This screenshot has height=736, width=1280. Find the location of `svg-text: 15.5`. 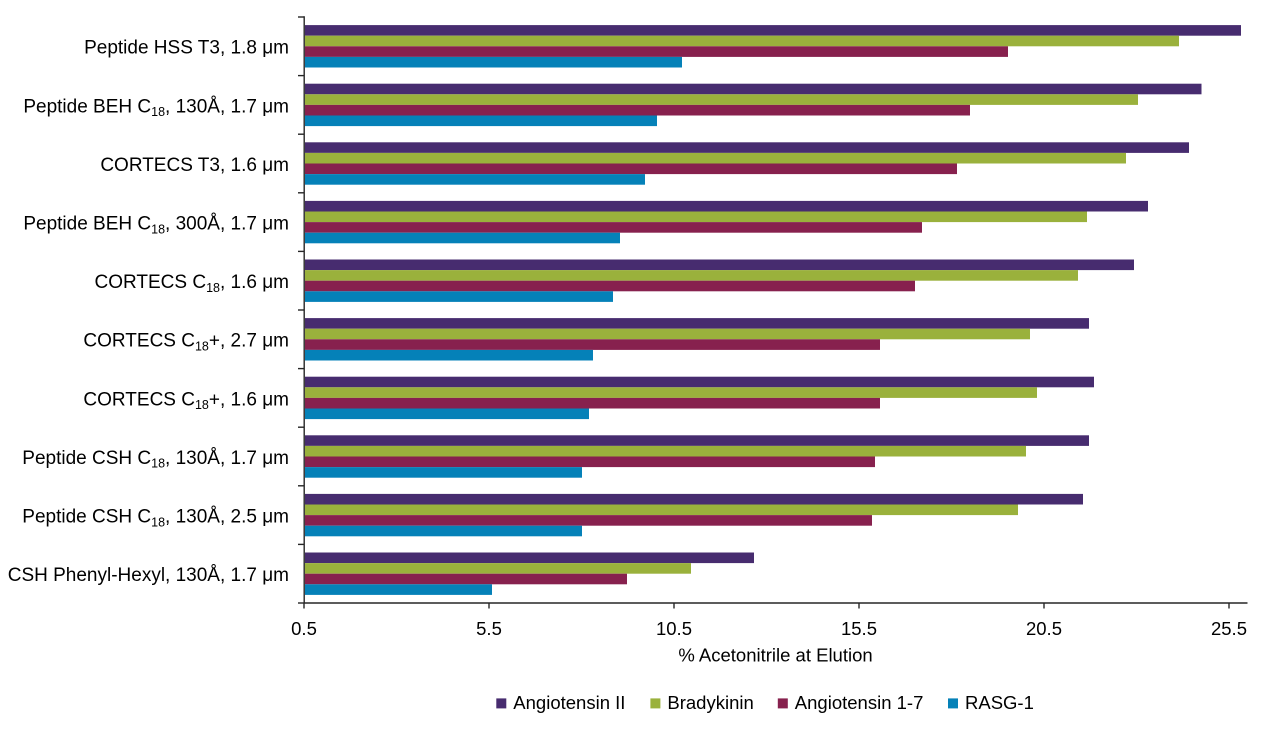

svg-text: 15.5 is located at coordinates (859, 628).